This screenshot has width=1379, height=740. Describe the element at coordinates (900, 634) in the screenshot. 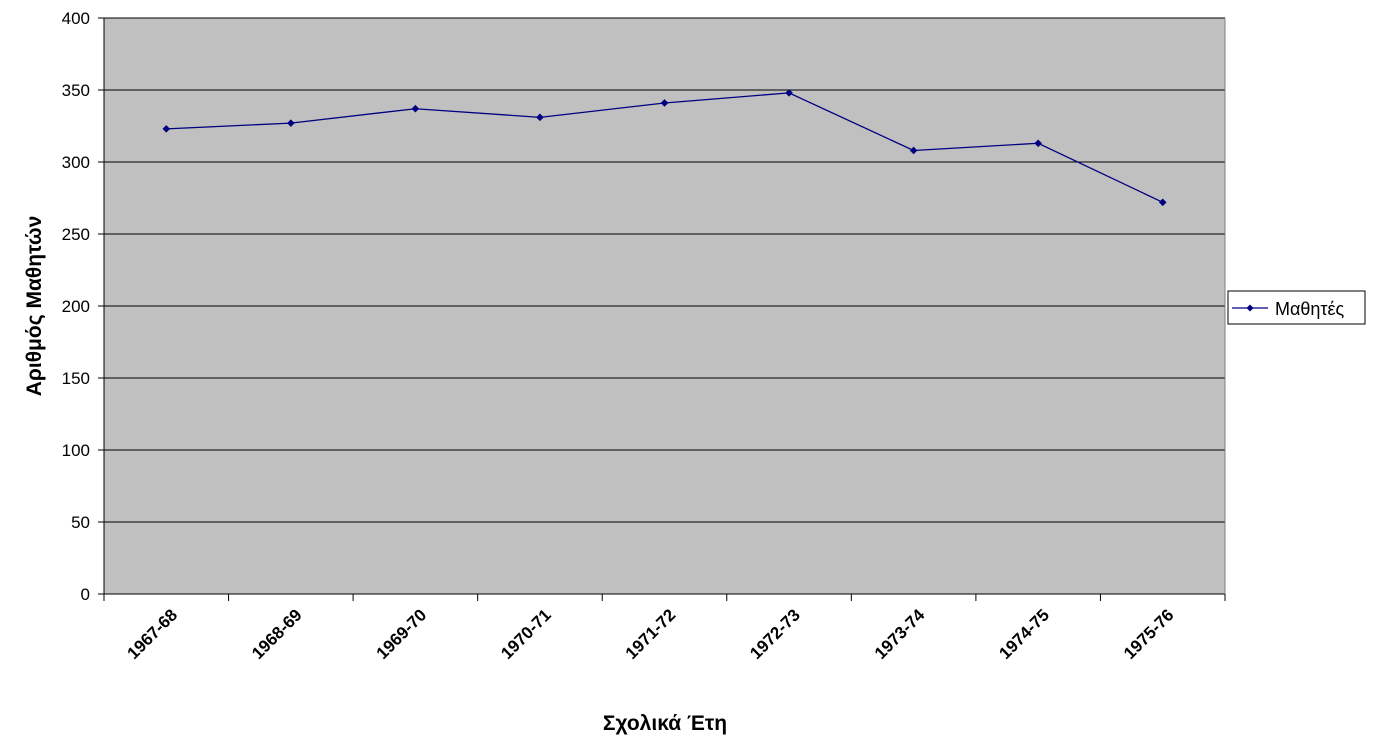

I see `x-tick-label: 1973-74` at that location.